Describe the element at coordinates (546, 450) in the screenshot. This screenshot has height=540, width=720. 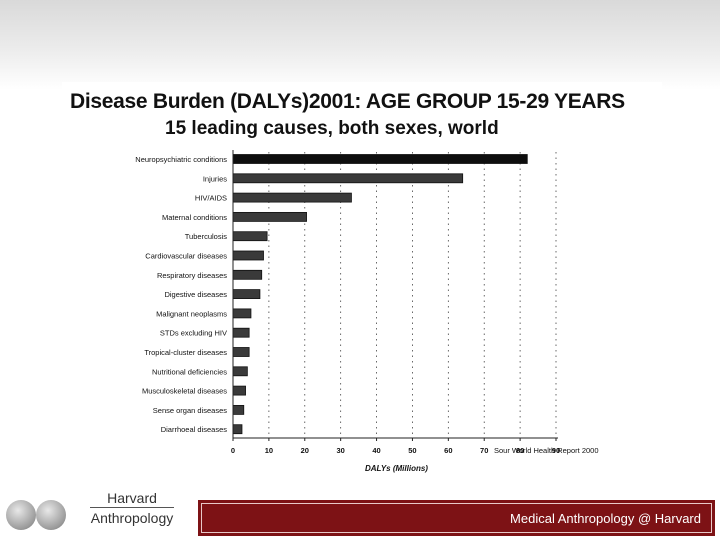
I see `source-note: Sour World Health Report 2000` at that location.